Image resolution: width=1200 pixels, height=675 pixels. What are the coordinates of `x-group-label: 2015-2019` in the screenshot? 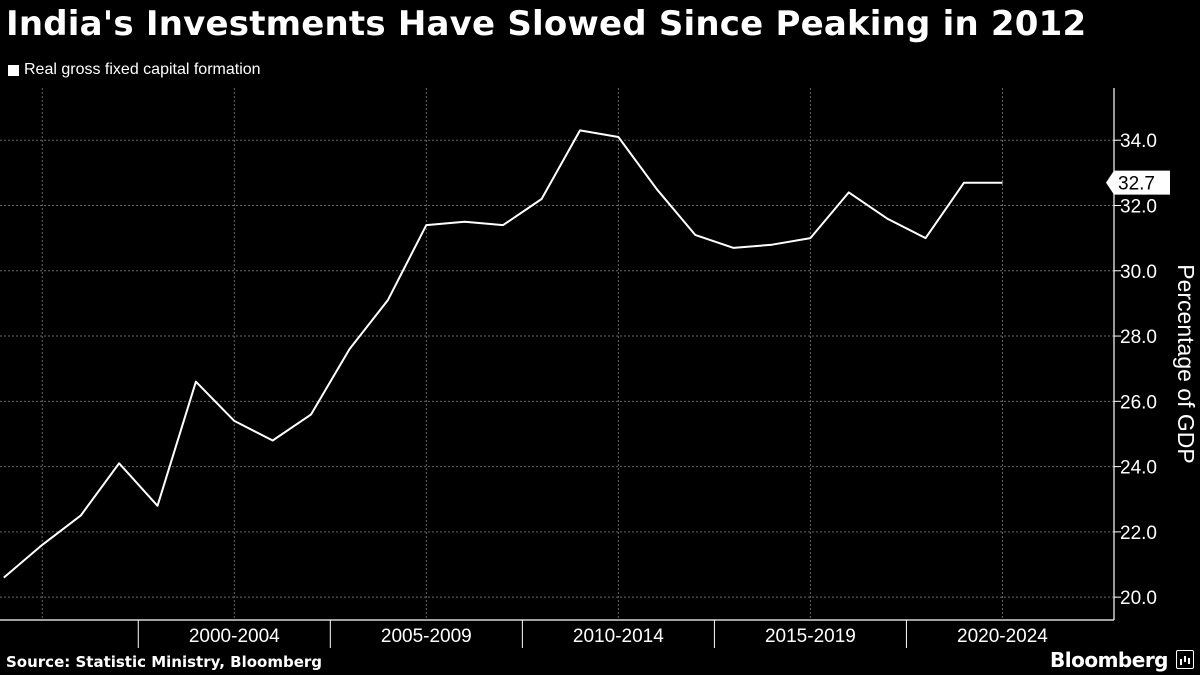 It's located at (810, 636).